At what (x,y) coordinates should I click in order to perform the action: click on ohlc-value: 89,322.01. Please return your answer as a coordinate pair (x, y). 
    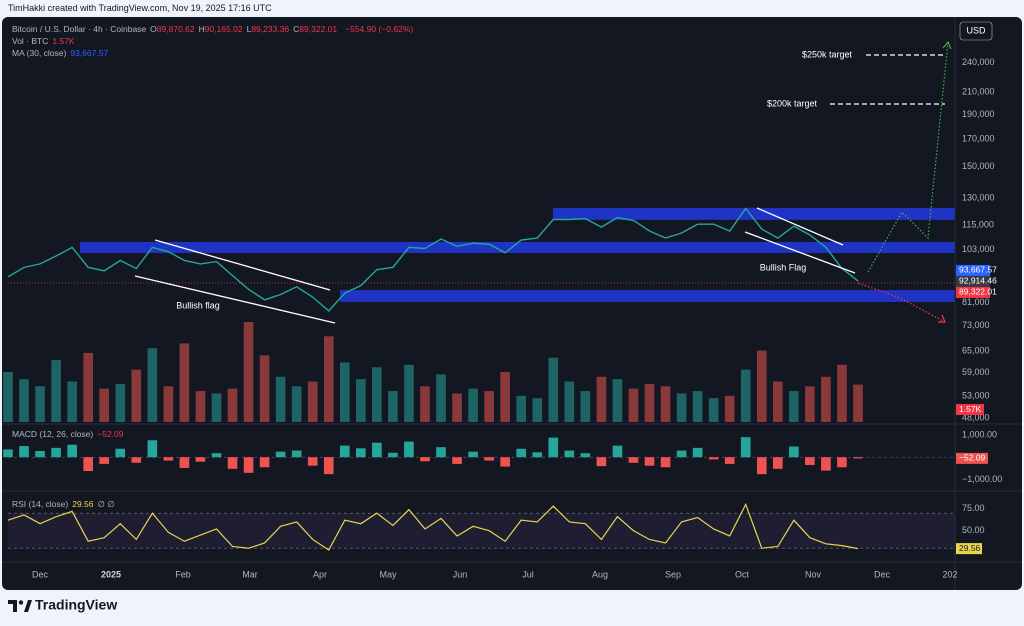
    Looking at the image, I should click on (318, 29).